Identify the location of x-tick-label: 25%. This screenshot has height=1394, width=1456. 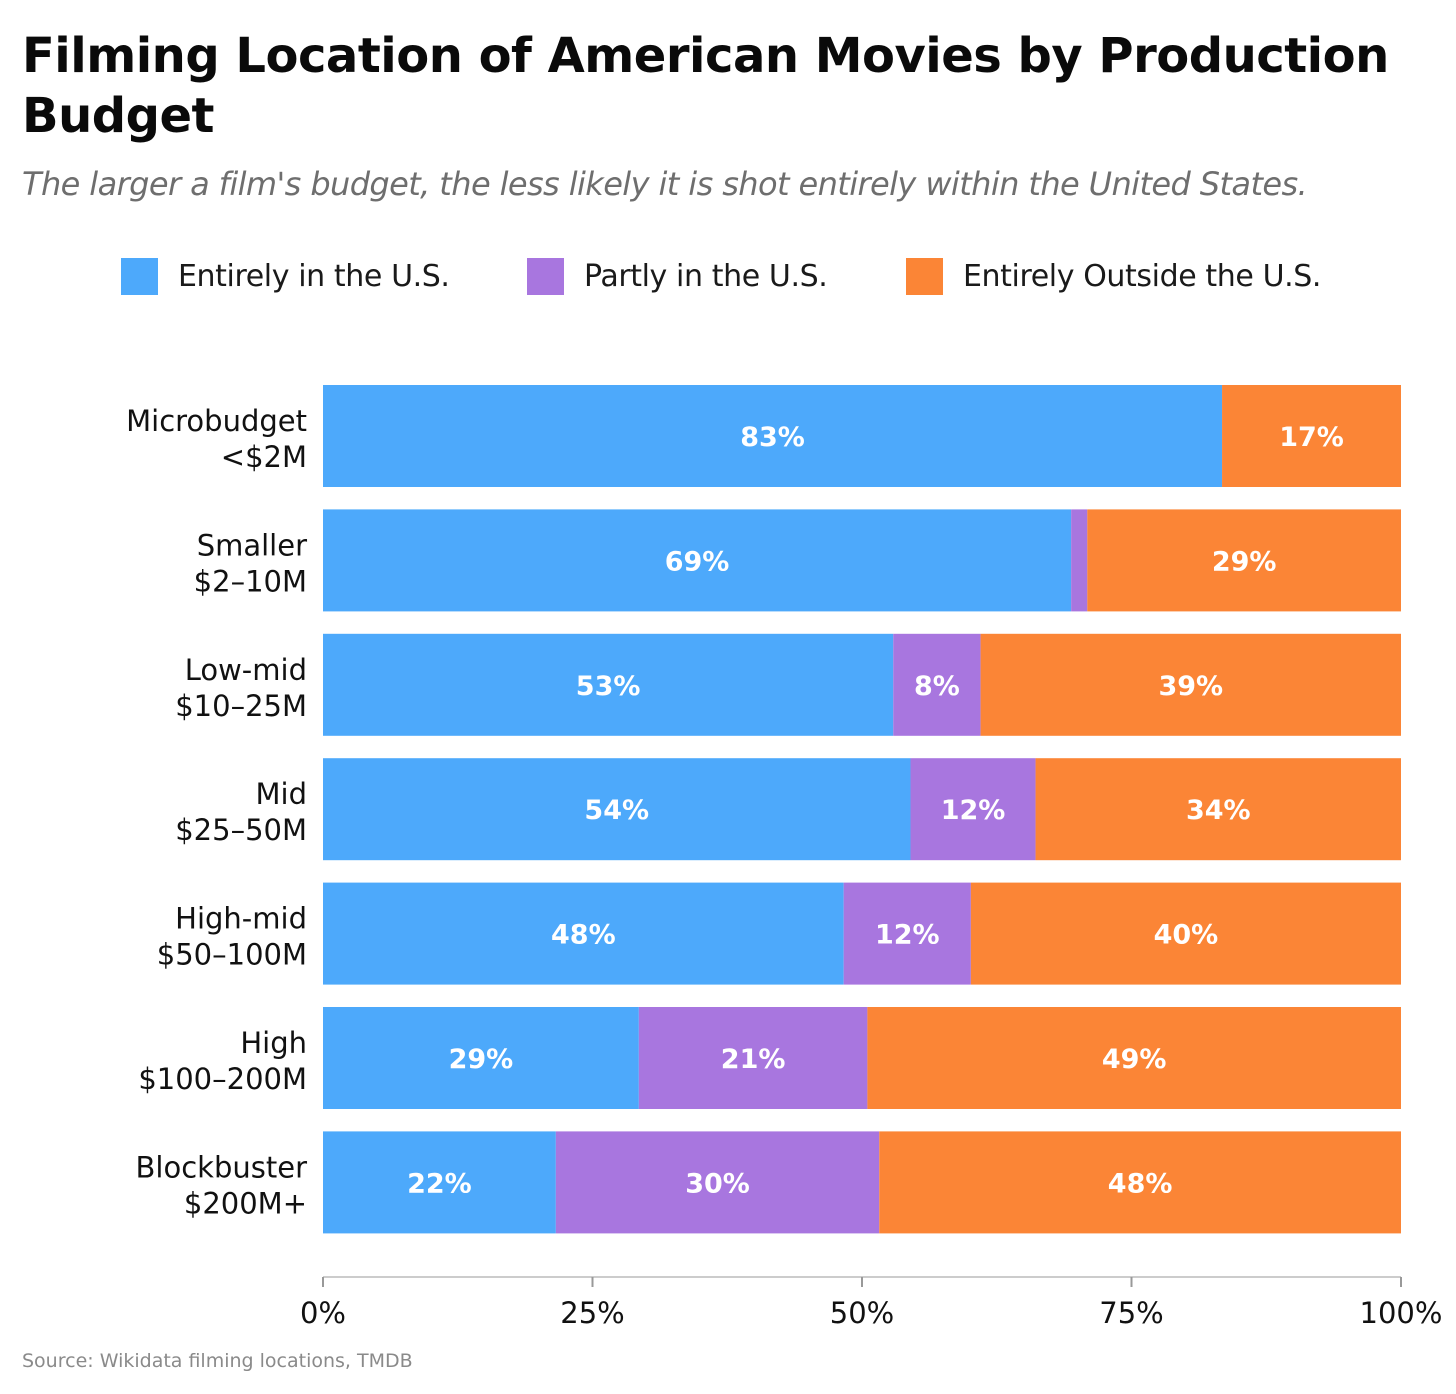
(592, 1313).